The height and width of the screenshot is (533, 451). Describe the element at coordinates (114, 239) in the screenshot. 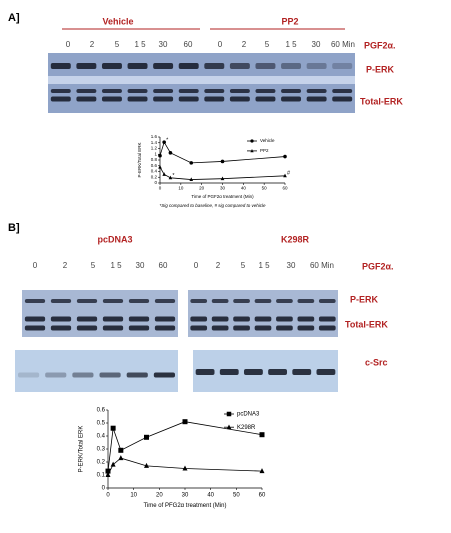

I see `group-label: pcDNA3` at that location.